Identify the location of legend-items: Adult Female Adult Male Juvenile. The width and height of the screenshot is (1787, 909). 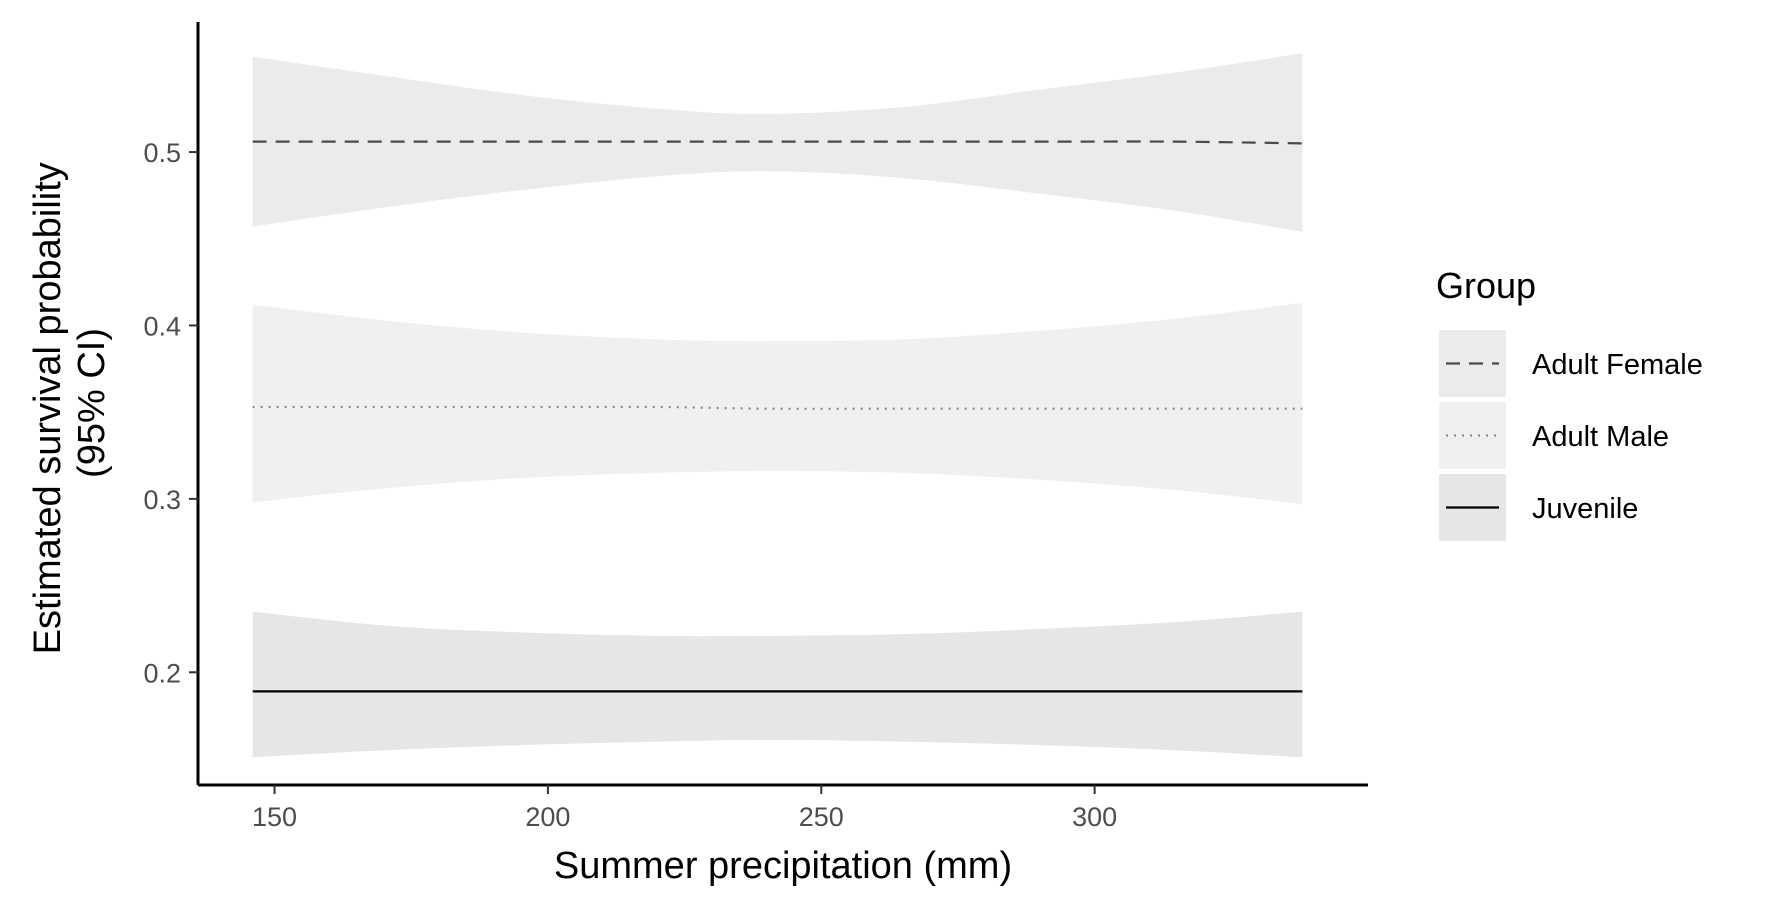
(1571, 435).